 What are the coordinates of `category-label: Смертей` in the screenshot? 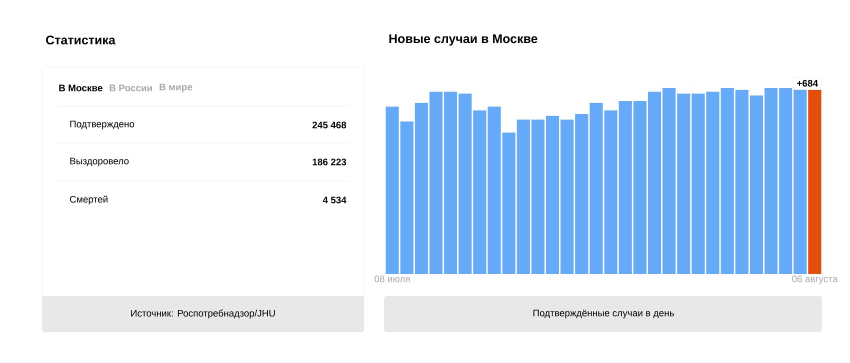 It's located at (89, 200).